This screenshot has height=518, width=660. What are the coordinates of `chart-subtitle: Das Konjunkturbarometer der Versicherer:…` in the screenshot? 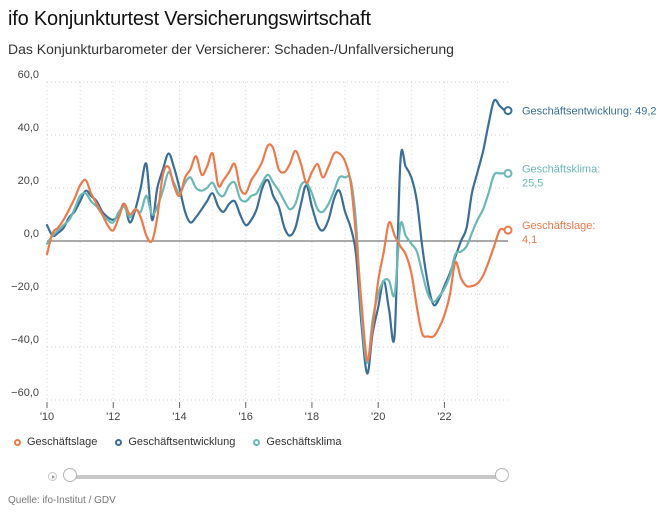 It's located at (231, 49).